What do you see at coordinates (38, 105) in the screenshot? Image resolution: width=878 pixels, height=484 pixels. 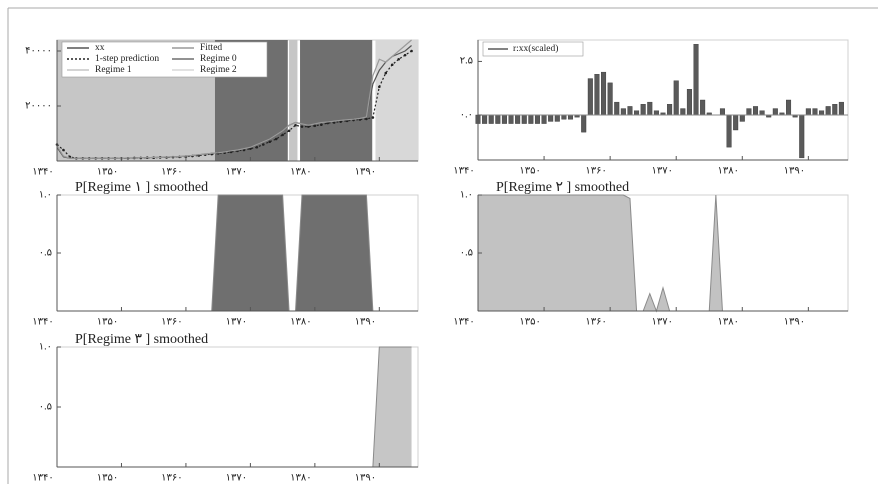 I see `y-tick-label: ۲۰۰۰۰` at bounding box center [38, 105].